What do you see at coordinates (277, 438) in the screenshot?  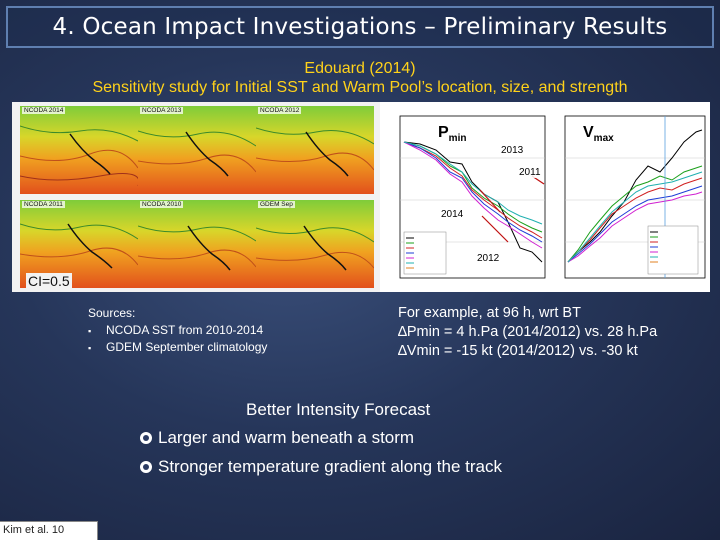 I see `conclusion-point: Larger and warm beneath a storm` at bounding box center [277, 438].